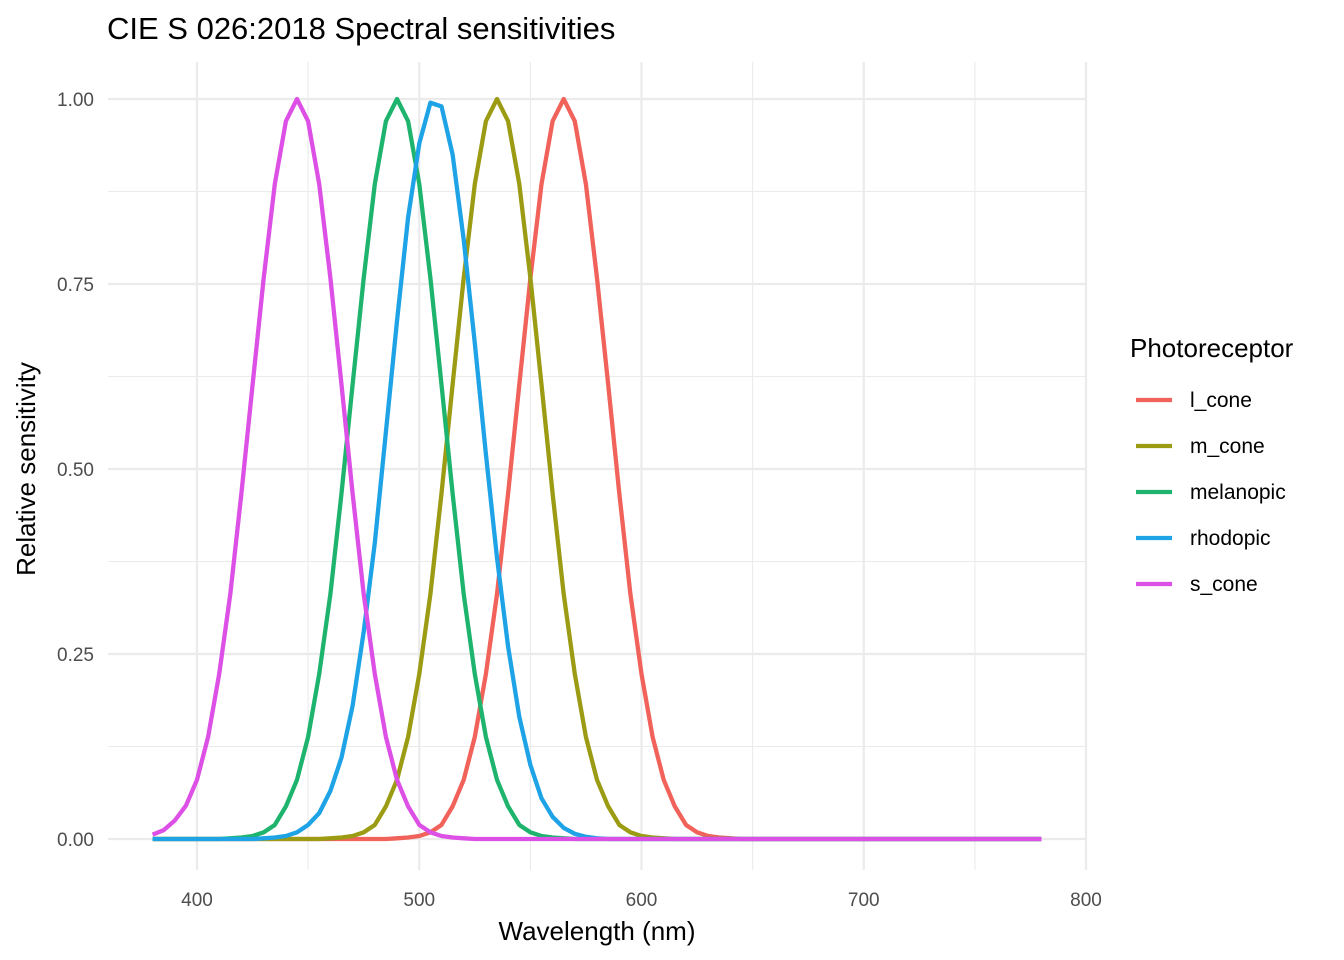 The image size is (1344, 960). Describe the element at coordinates (75, 655) in the screenshot. I see `y-tick-label: 0.25` at that location.